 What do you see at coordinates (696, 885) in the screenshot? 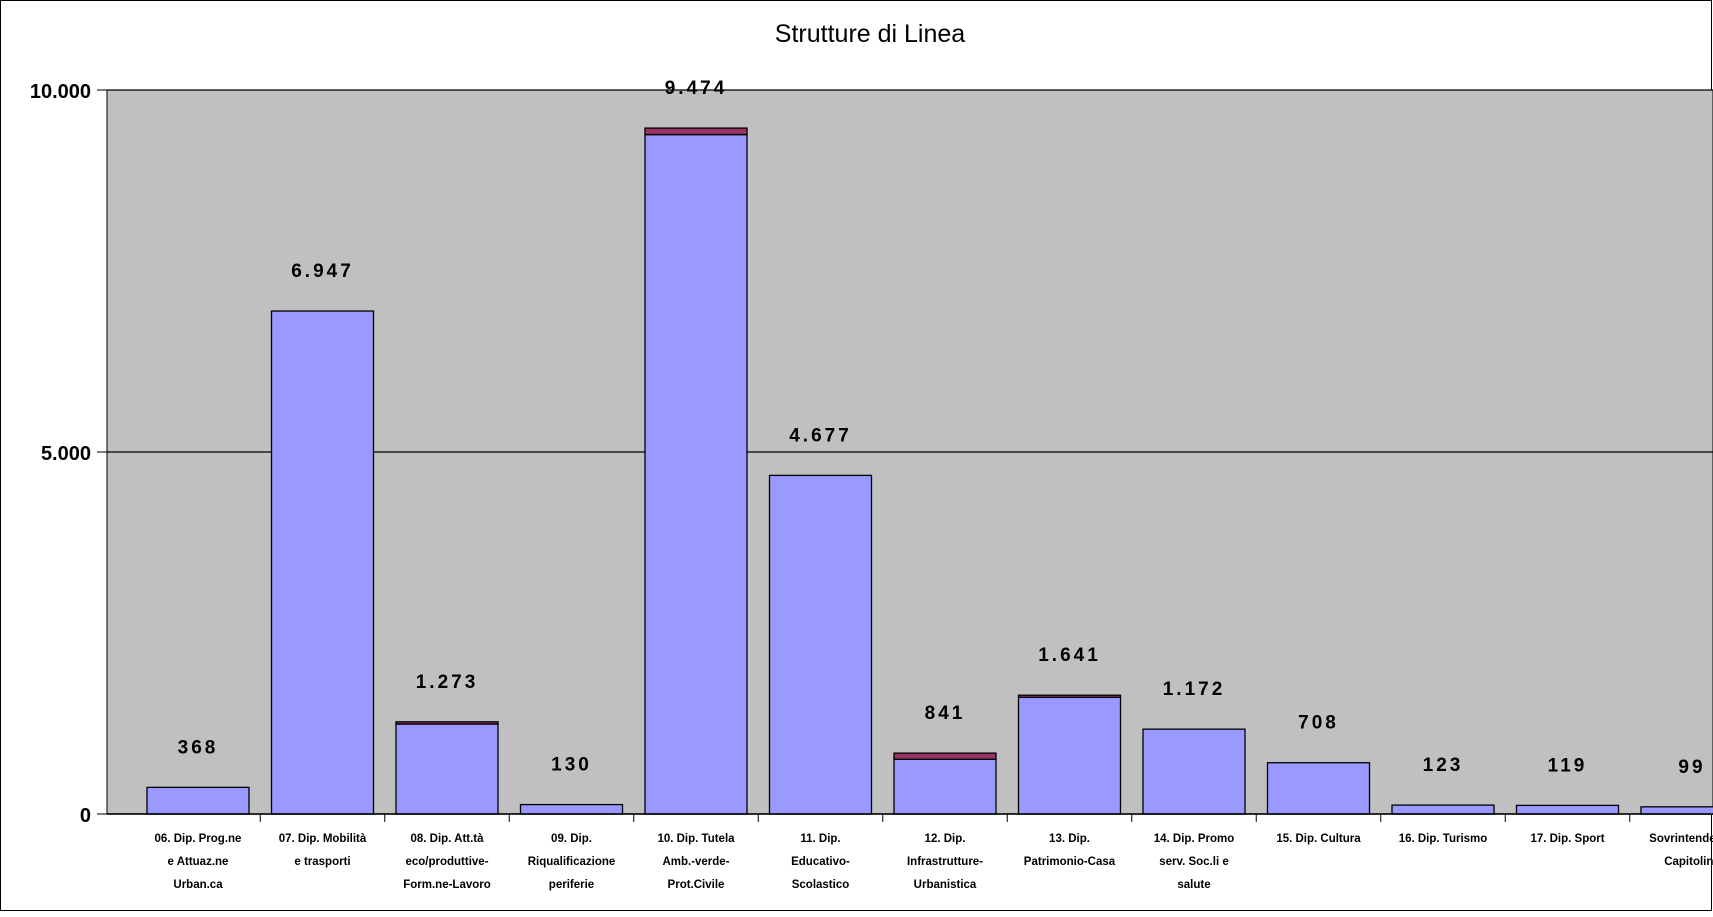
I see `x-tick-label-line: Prot.Civile` at bounding box center [696, 885].